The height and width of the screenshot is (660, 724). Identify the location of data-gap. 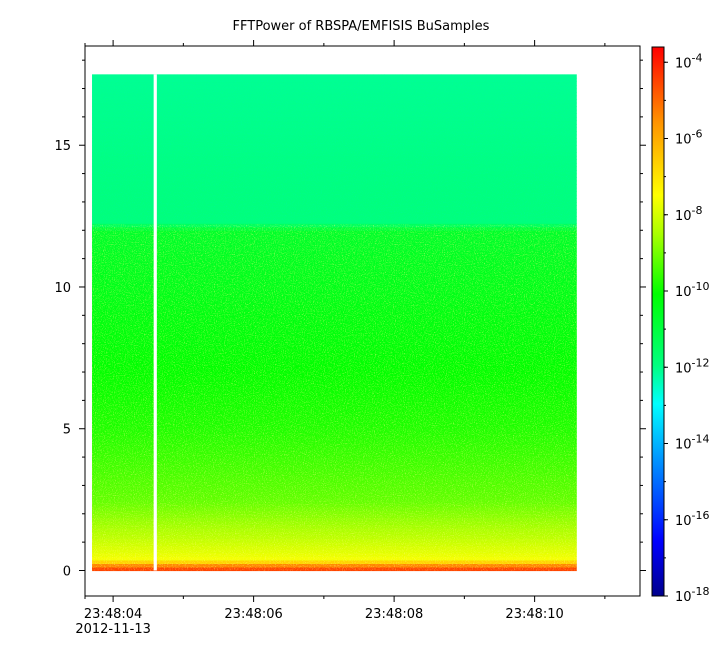
(155, 322).